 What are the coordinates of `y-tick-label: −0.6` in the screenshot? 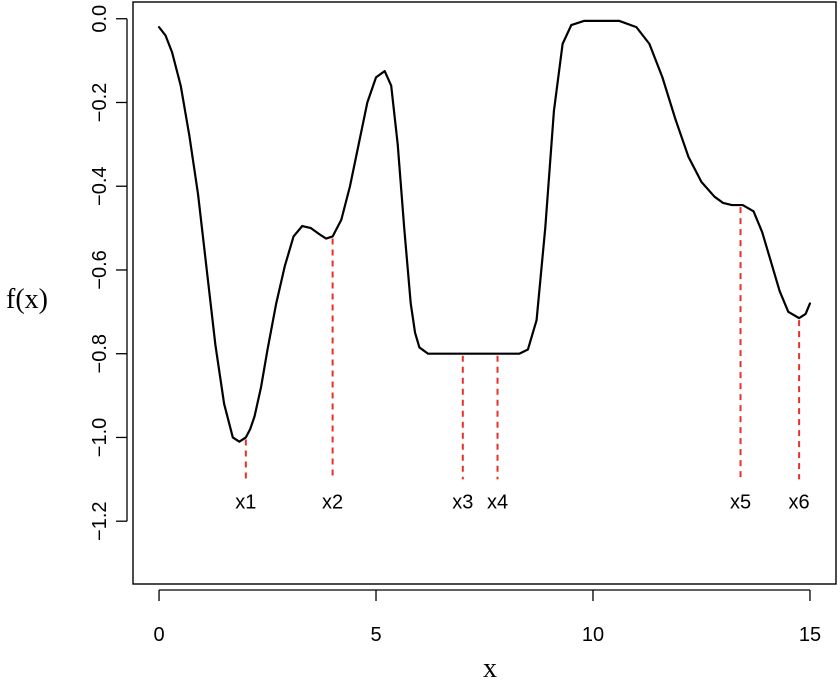 It's located at (100, 269).